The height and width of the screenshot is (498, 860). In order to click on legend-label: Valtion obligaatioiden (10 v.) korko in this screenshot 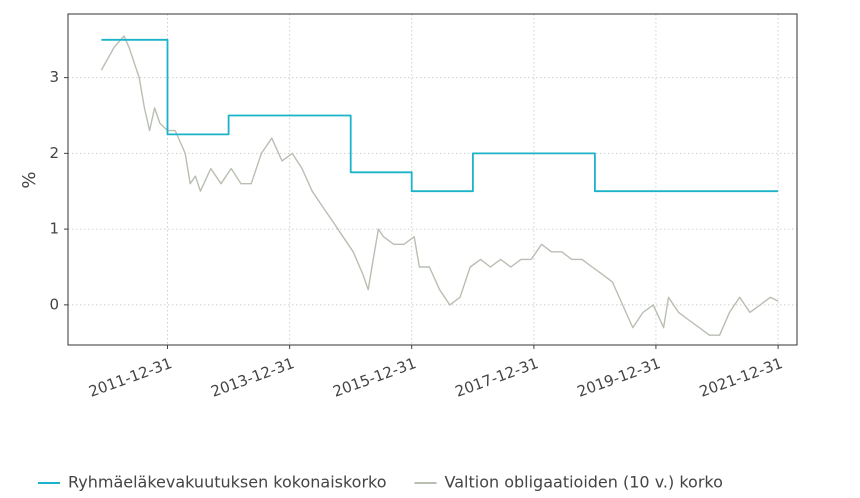, I will do `click(584, 482)`.